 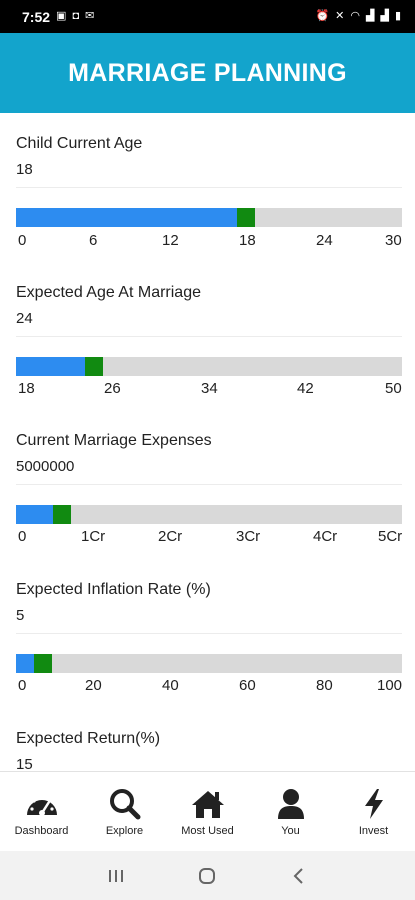 I want to click on field-label: Current Marriage Expenses, so click(x=114, y=440).